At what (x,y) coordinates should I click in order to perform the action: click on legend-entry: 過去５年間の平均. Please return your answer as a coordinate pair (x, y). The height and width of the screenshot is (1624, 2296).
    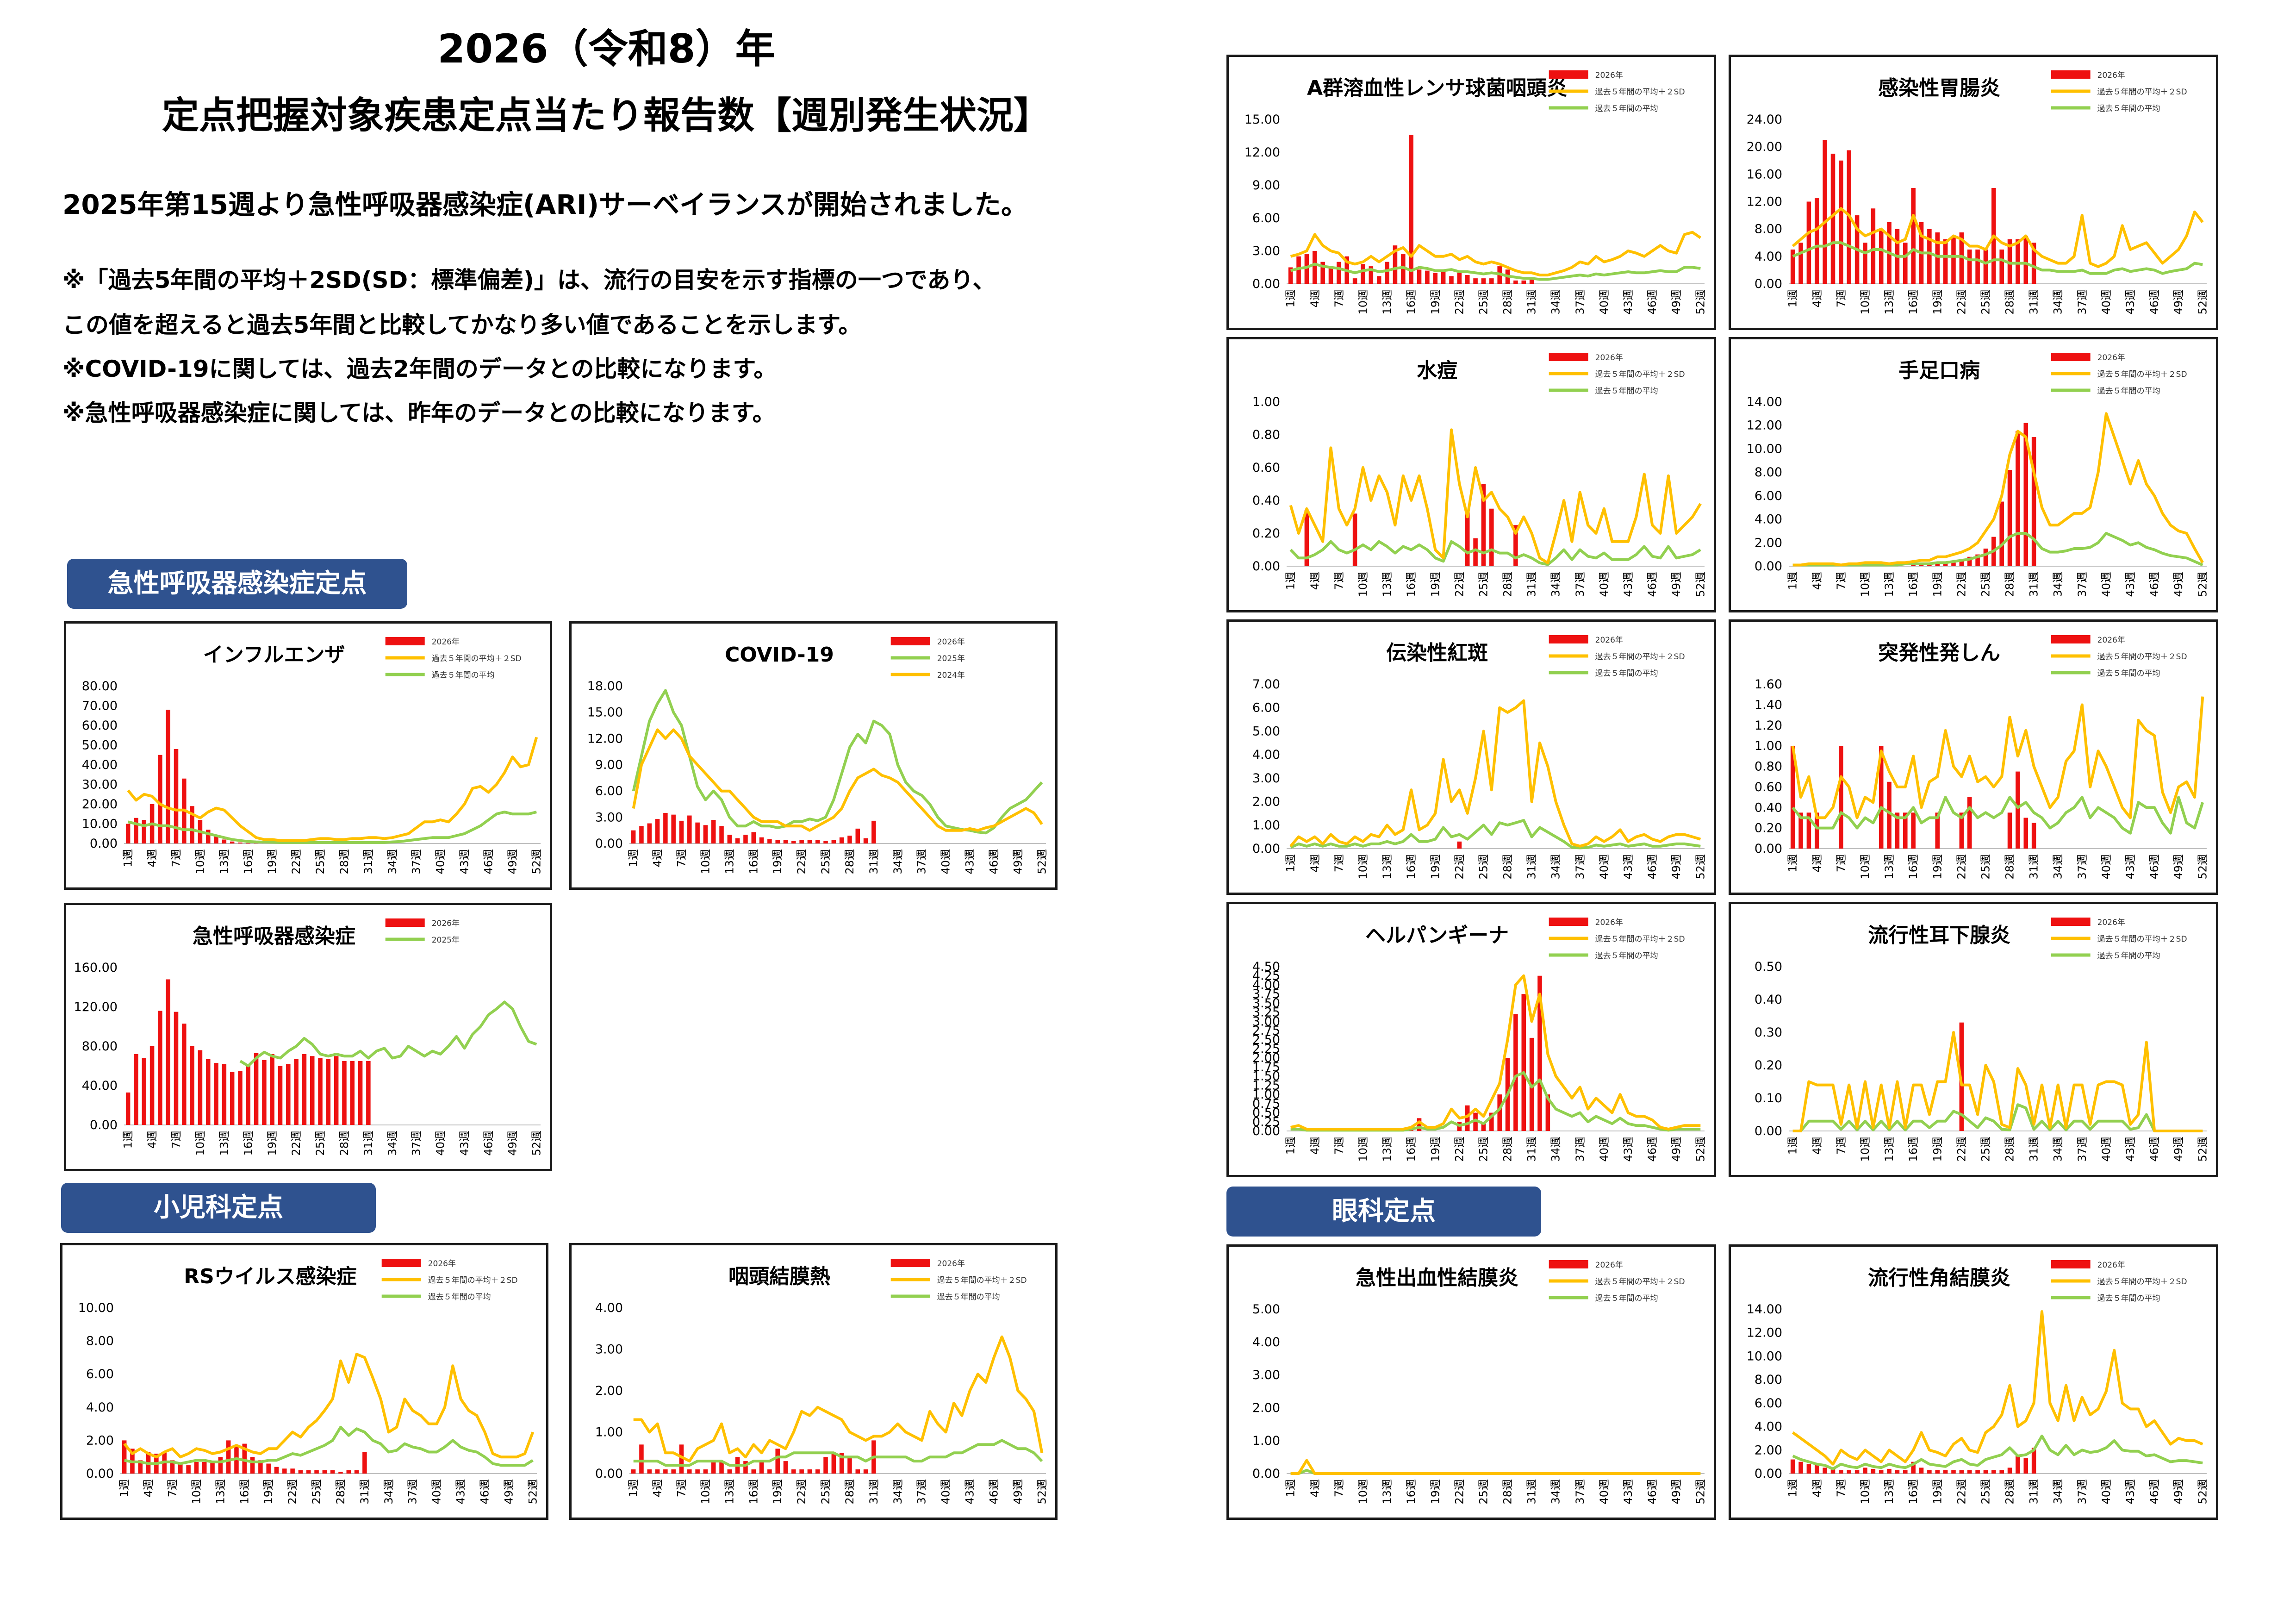
    Looking at the image, I should click on (2105, 108).